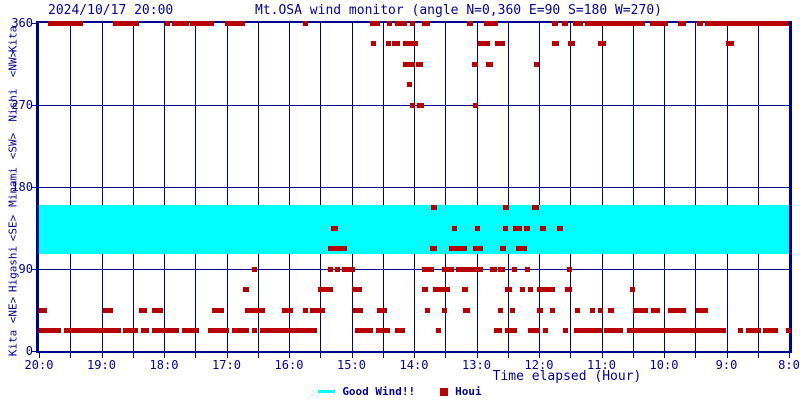 Image resolution: width=800 pixels, height=400 pixels. What do you see at coordinates (29, 351) in the screenshot?
I see `y-tick-label: 0` at bounding box center [29, 351].